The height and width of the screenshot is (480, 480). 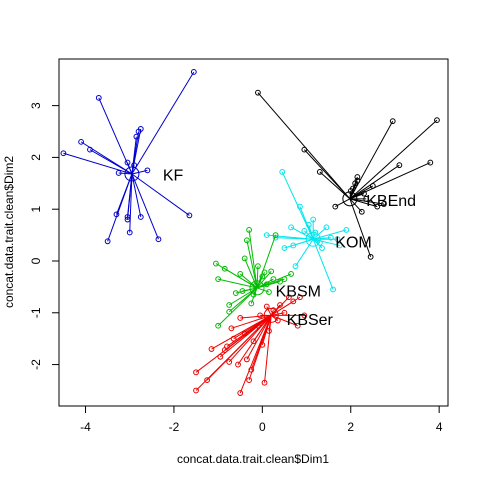 I want to click on series-kbend, so click(x=347, y=174).